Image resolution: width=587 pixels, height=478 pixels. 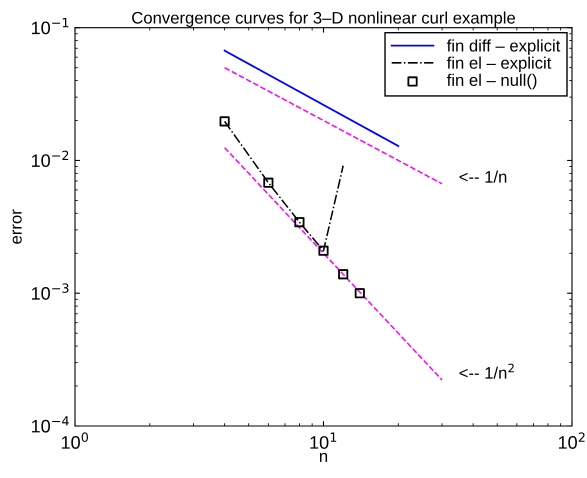 What do you see at coordinates (499, 64) in the screenshot?
I see `legend-label: fin el – explicit` at bounding box center [499, 64].